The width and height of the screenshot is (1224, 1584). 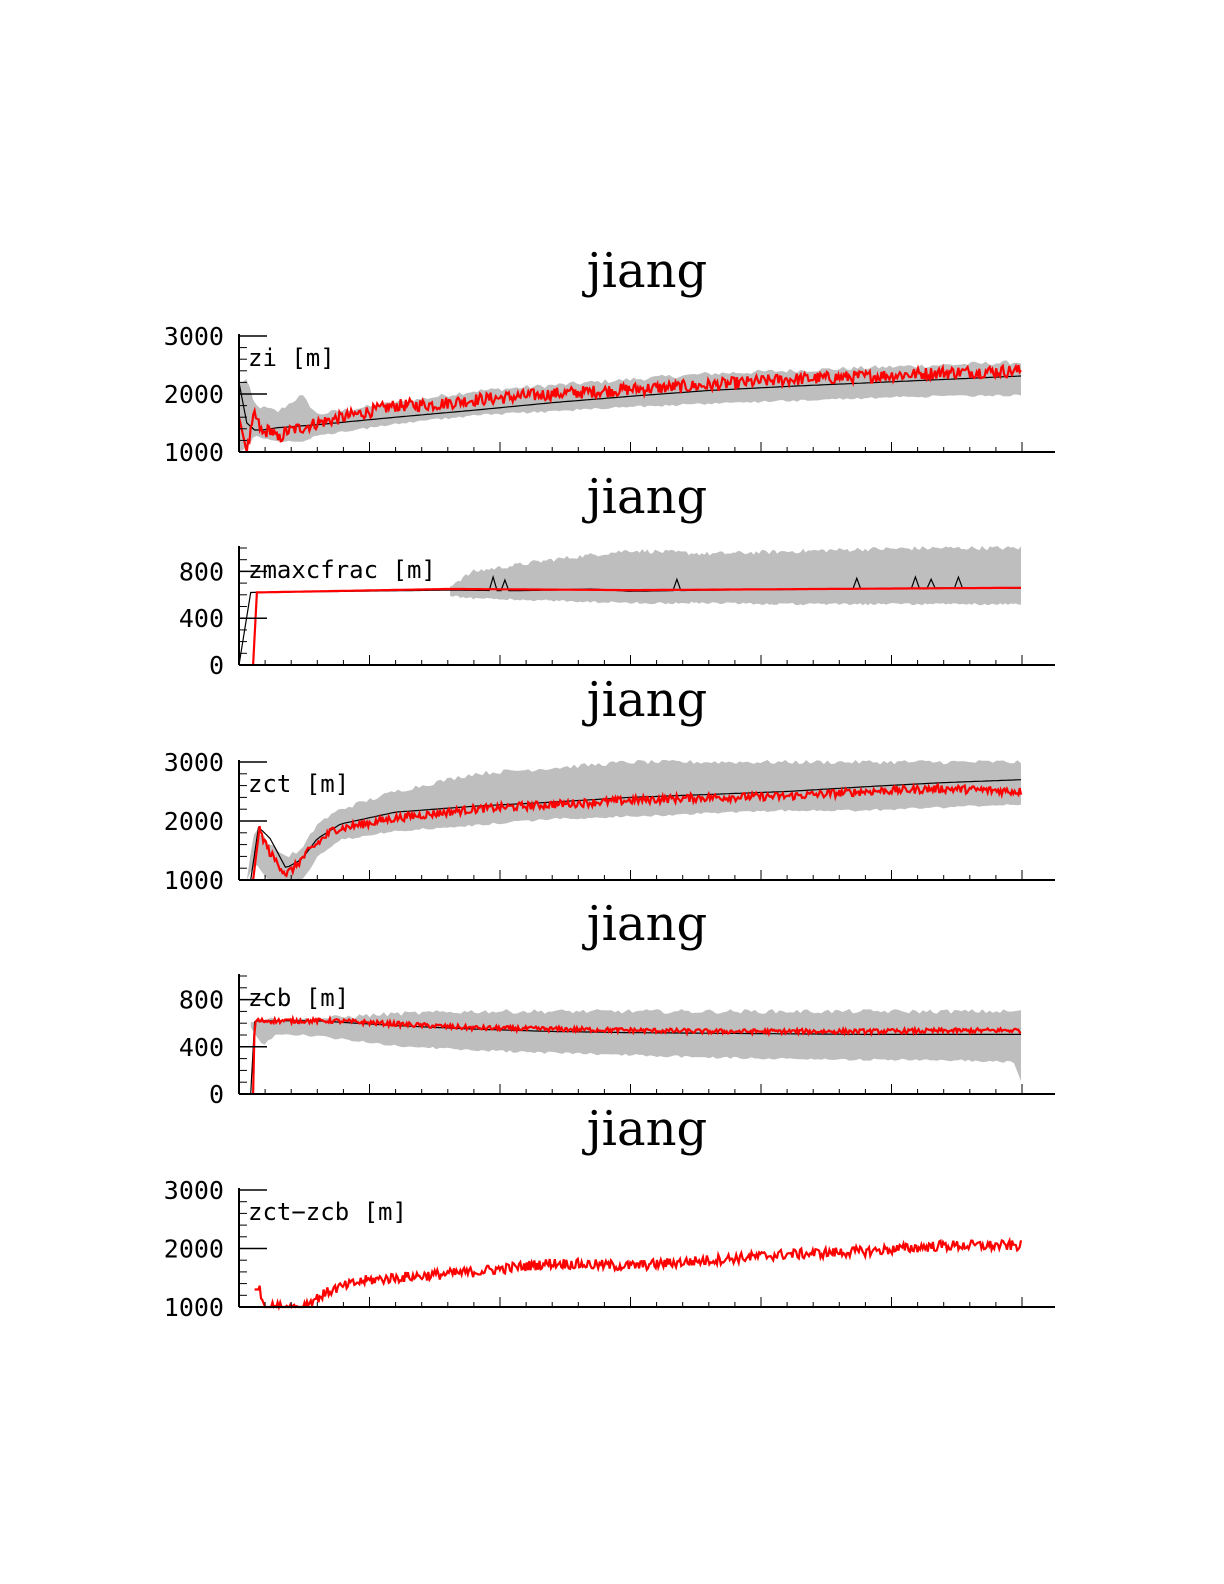 I want to click on reference-series-line, so click(x=630, y=403).